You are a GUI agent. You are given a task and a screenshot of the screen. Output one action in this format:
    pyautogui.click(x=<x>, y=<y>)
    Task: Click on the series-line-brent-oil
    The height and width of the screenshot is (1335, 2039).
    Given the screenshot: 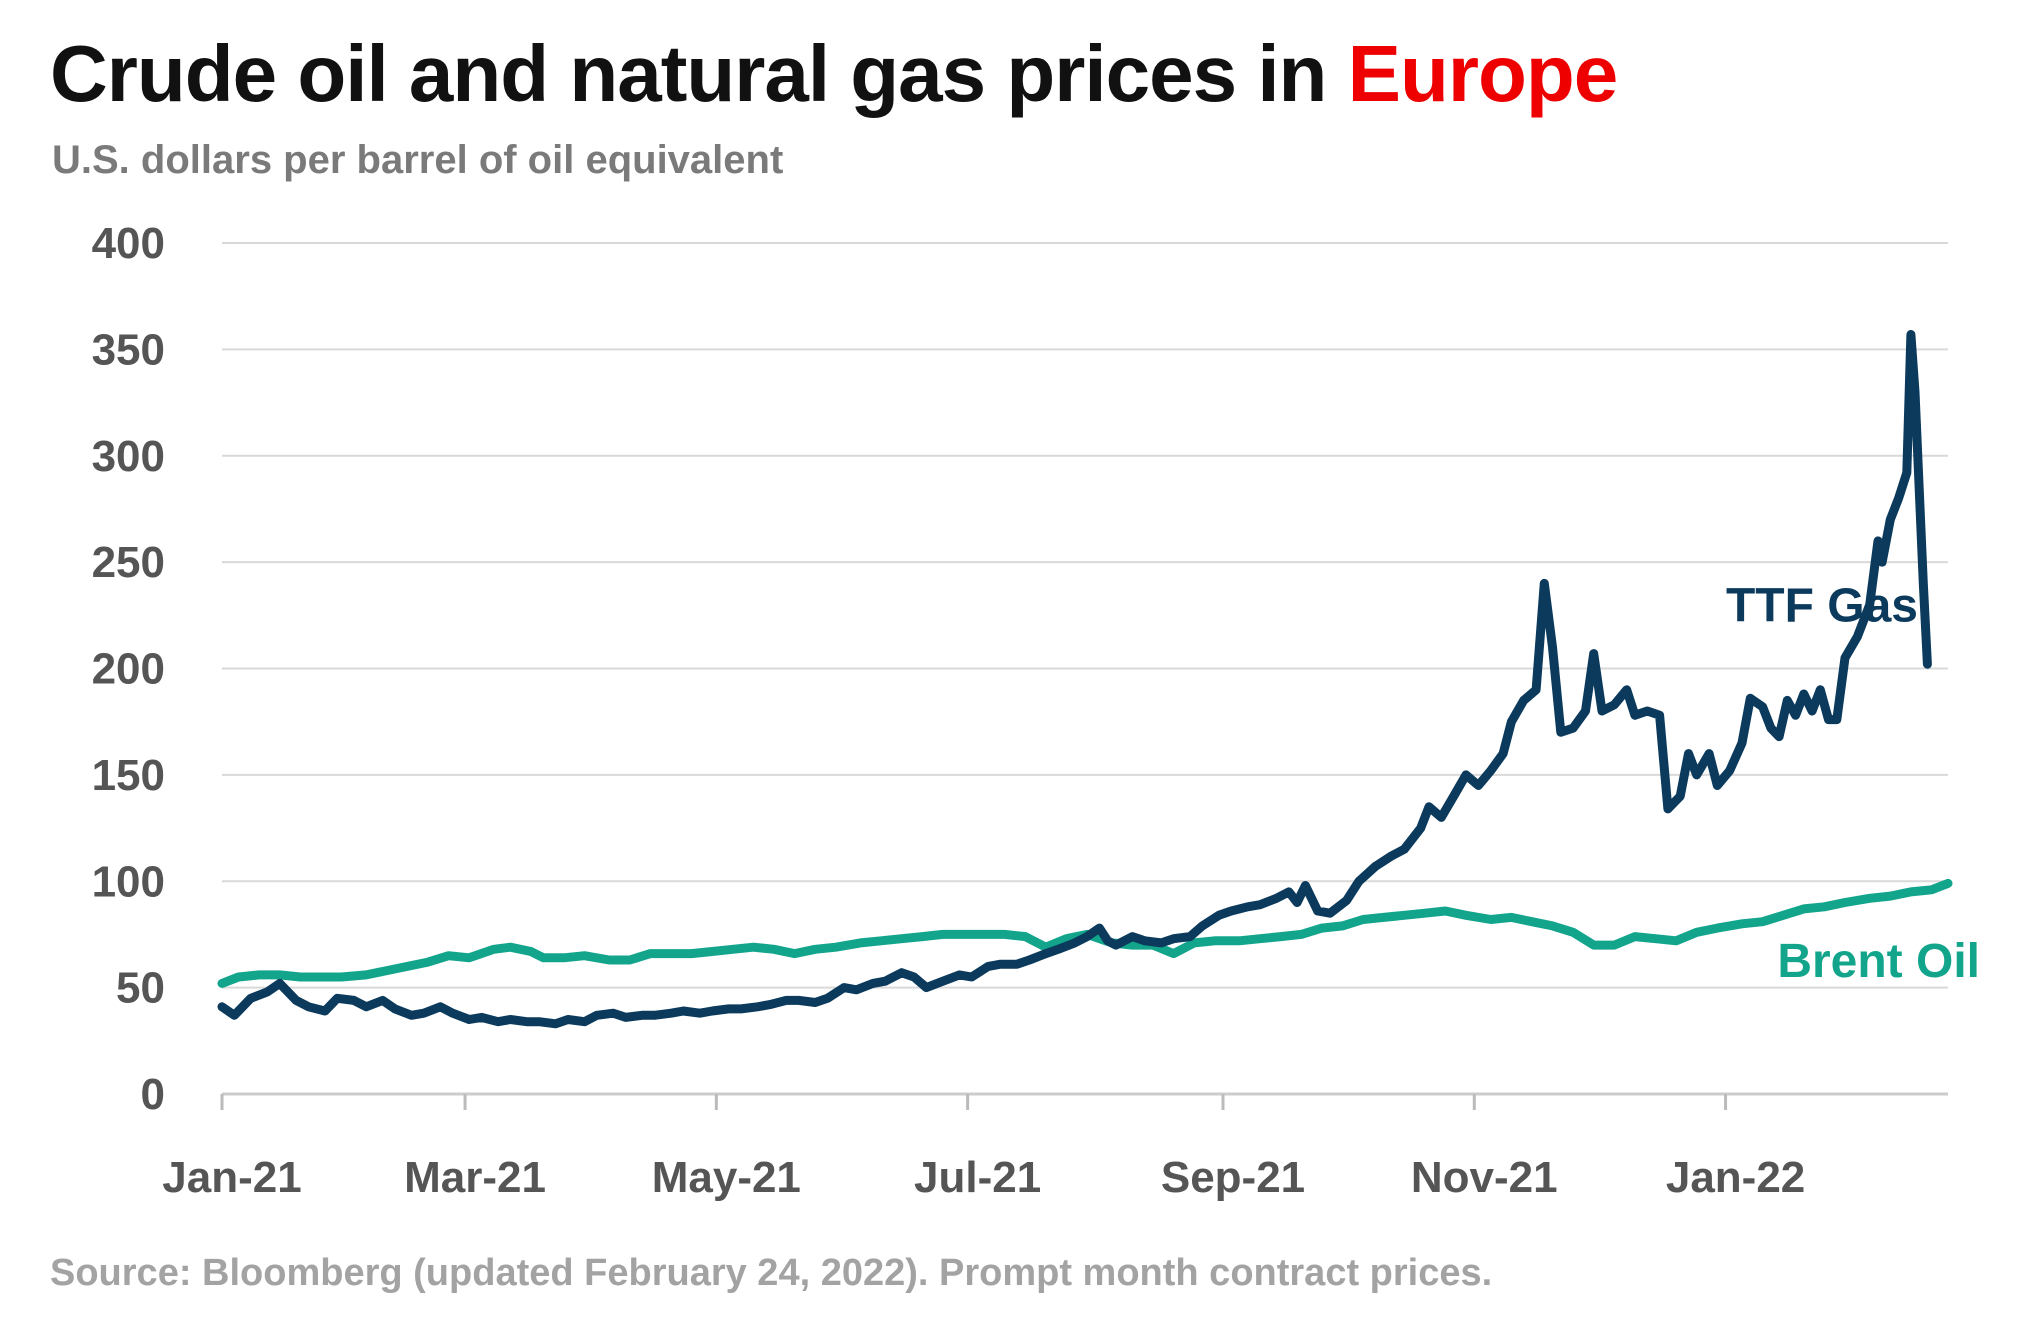 What is the action you would take?
    pyautogui.click(x=1085, y=933)
    